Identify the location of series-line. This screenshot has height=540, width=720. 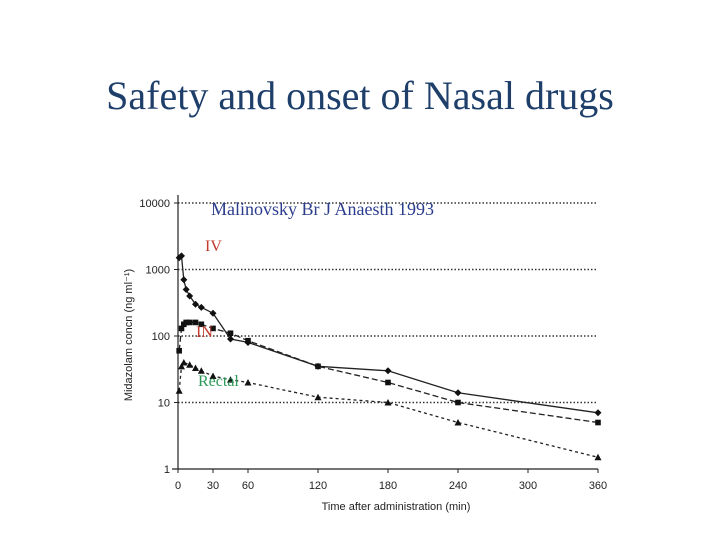
(388, 409).